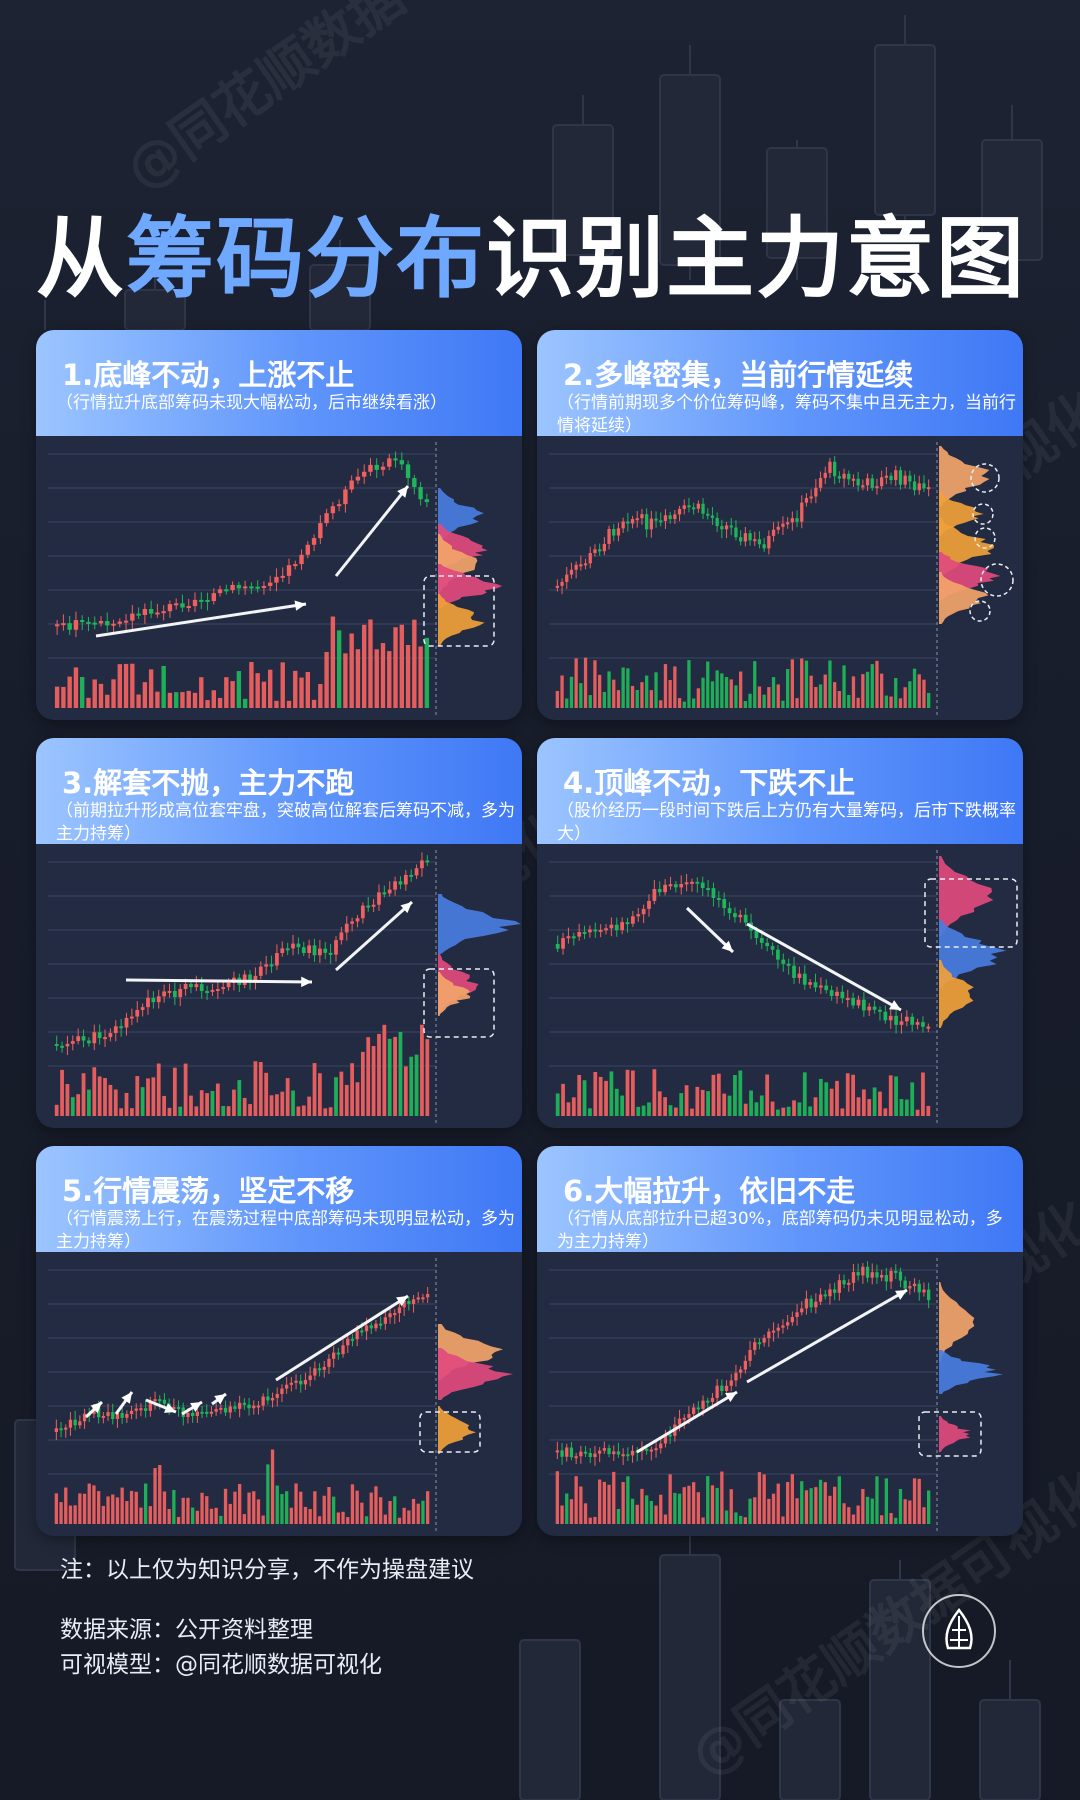 This screenshot has width=1080, height=1800. Describe the element at coordinates (459, 1003) in the screenshot. I see `highlight-box` at that location.